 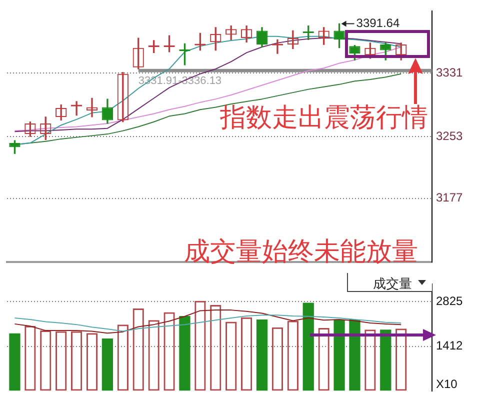 I want to click on y-tick-label: 3253, so click(x=450, y=135).